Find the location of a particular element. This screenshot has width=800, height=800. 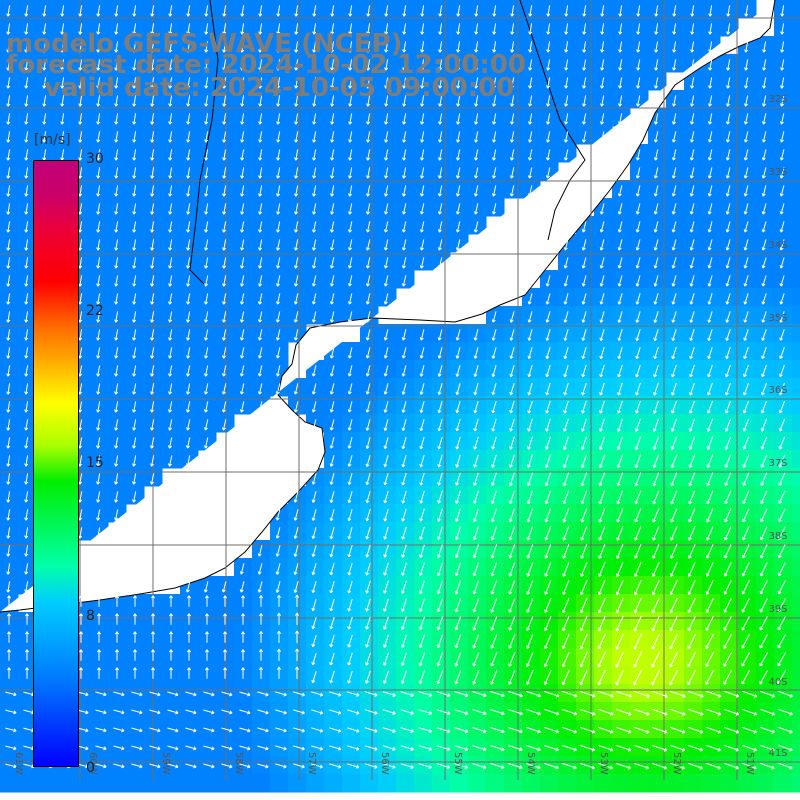

country-border is located at coordinates (204, 143).